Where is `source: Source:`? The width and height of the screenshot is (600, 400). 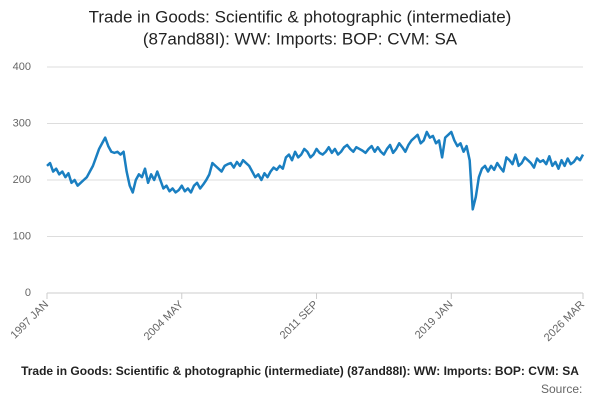
source: Source: is located at coordinates (561, 389).